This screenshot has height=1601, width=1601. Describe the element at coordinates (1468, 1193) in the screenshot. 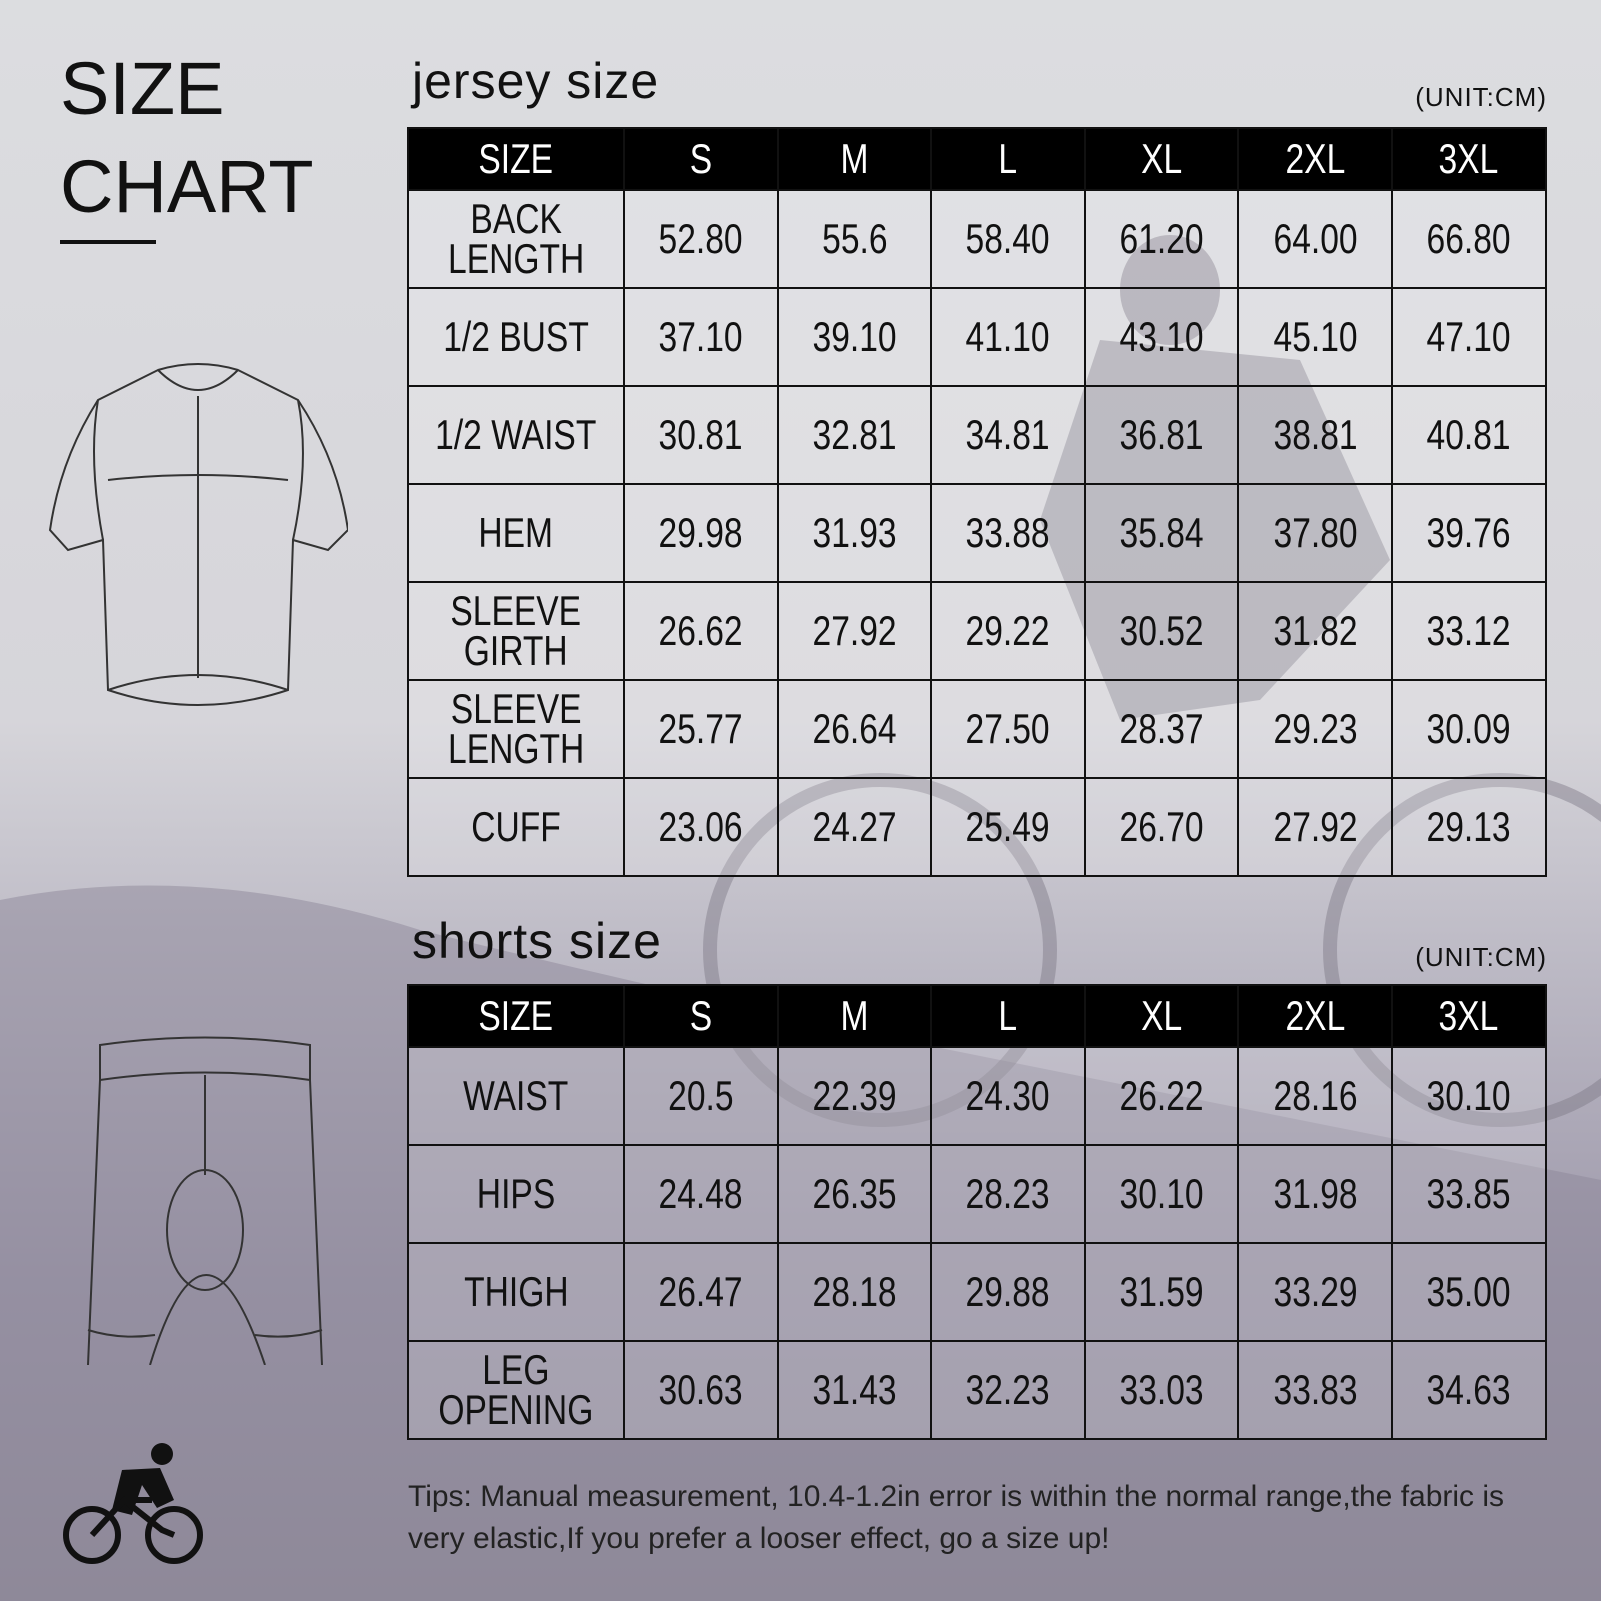

I see `cell-text: 33.85` at that location.